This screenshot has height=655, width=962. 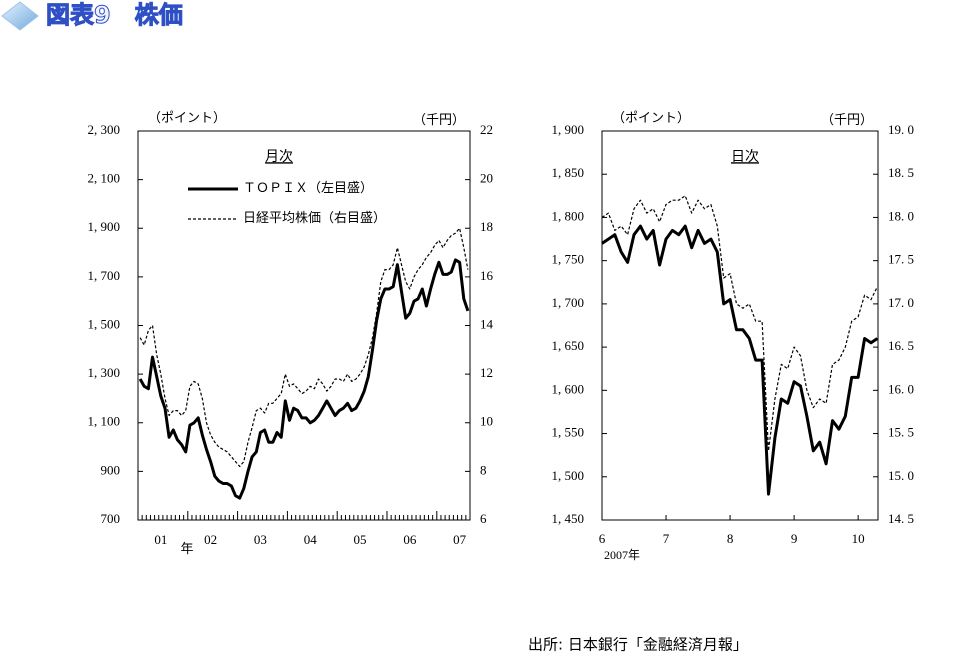 I want to click on y2-tick-label: 18, so click(x=486, y=226).